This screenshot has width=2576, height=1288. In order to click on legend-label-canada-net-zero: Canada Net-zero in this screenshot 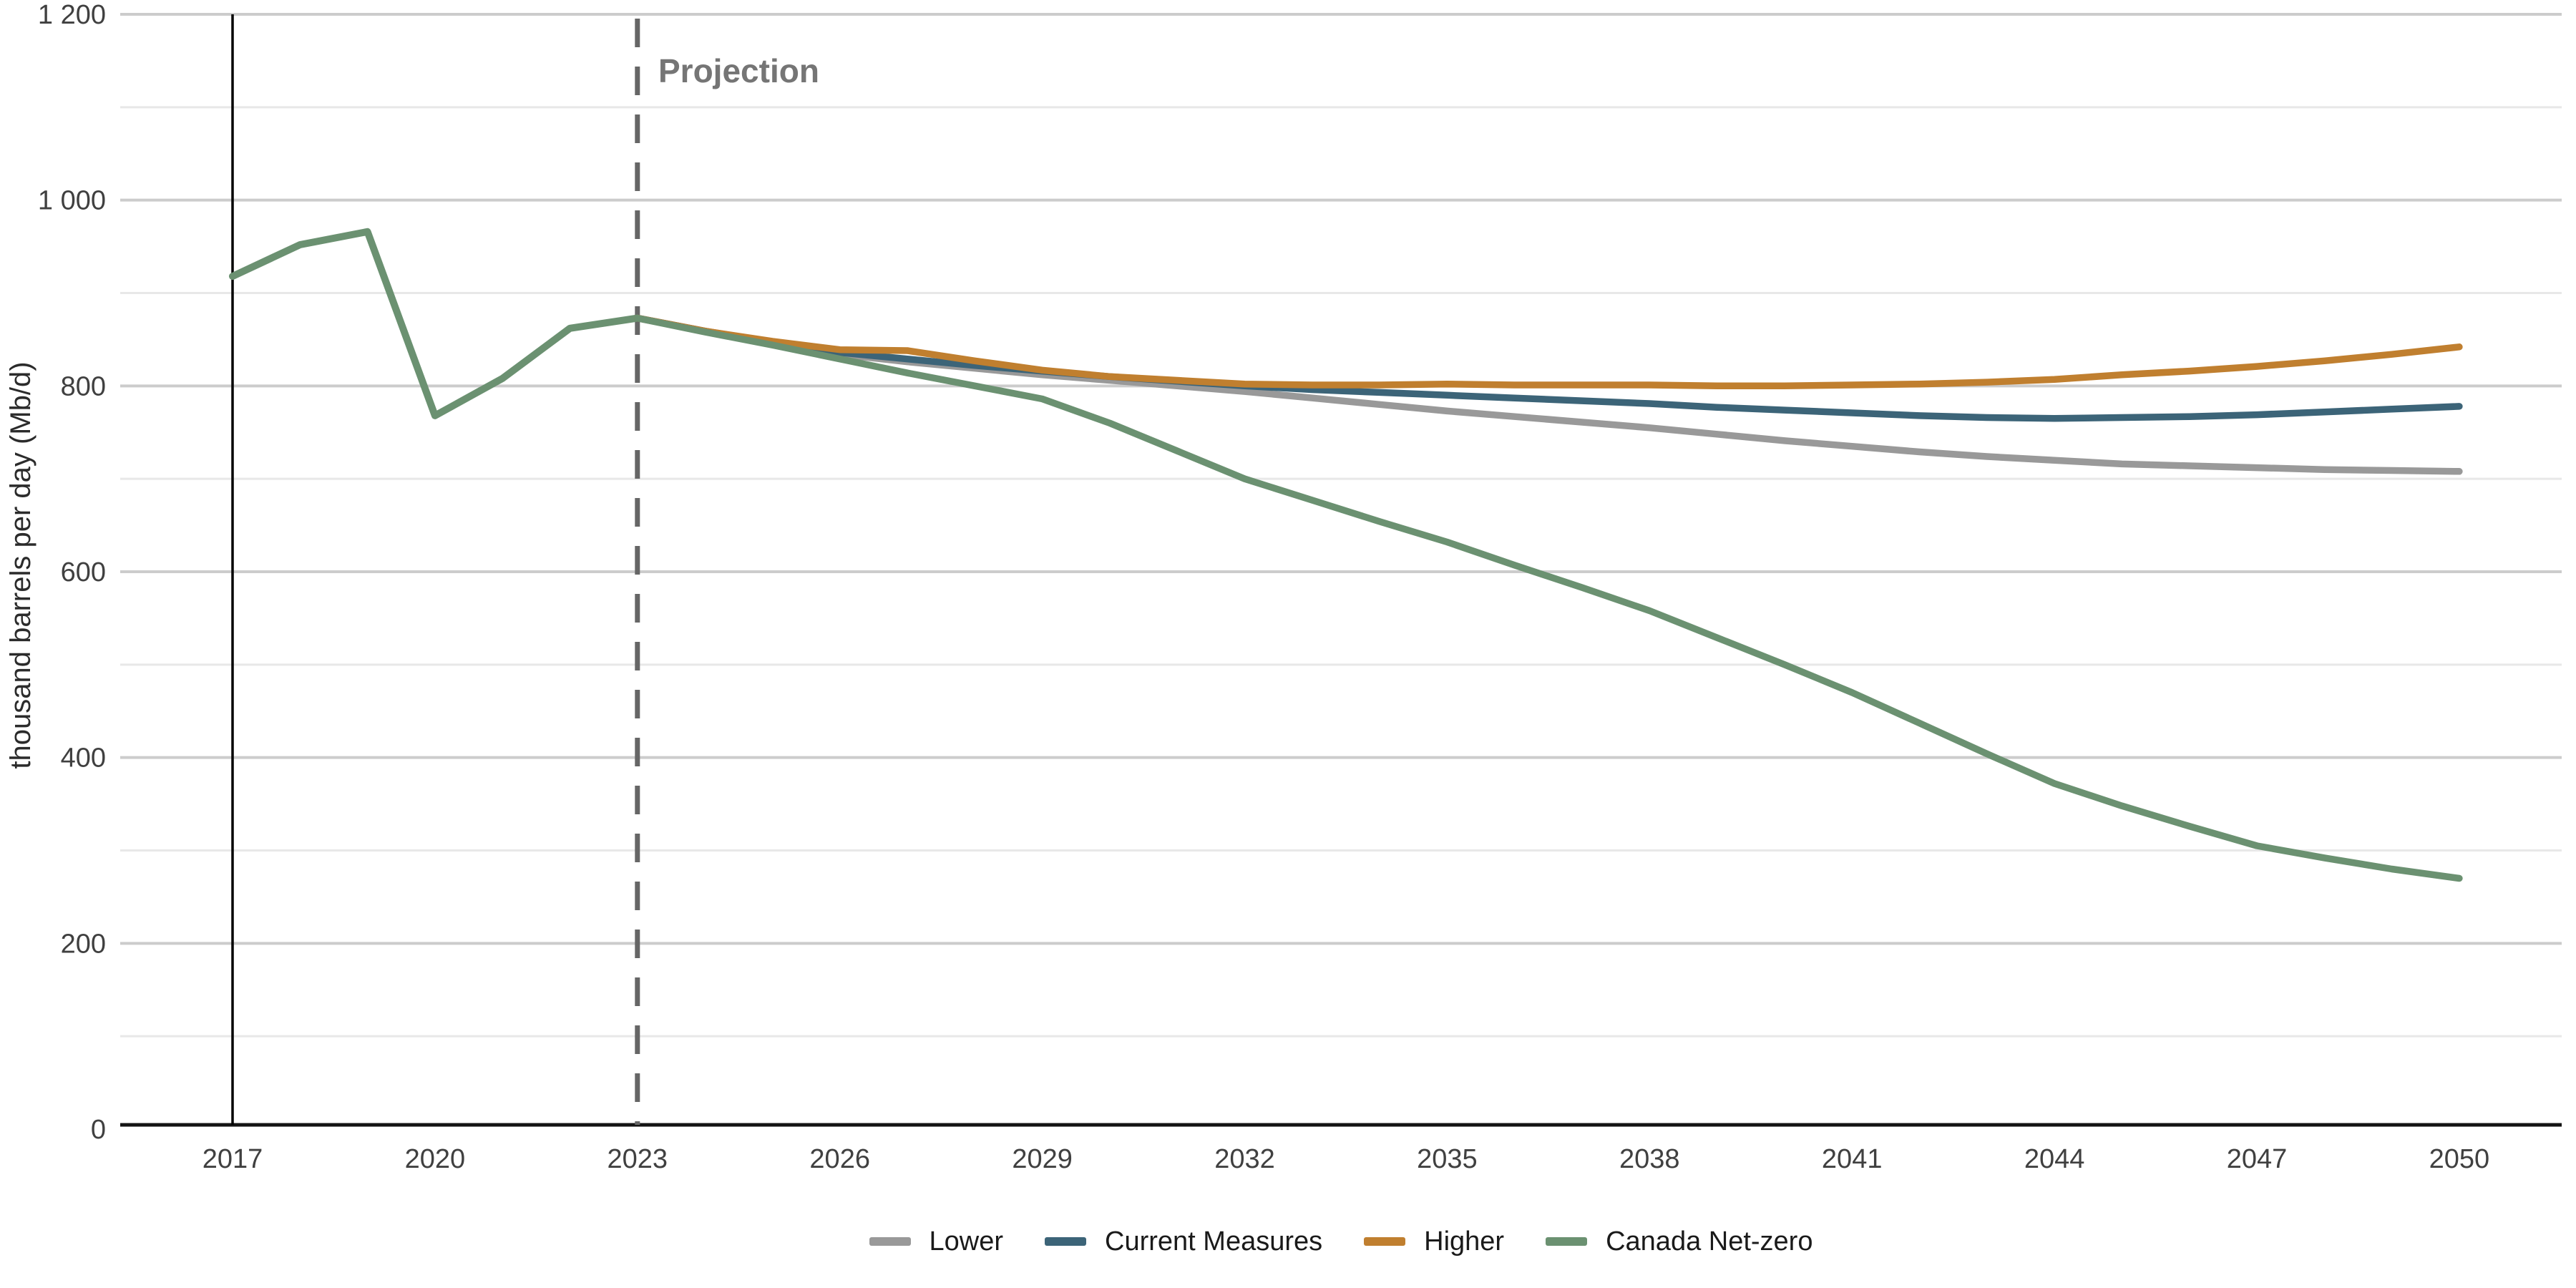, I will do `click(1709, 1241)`.